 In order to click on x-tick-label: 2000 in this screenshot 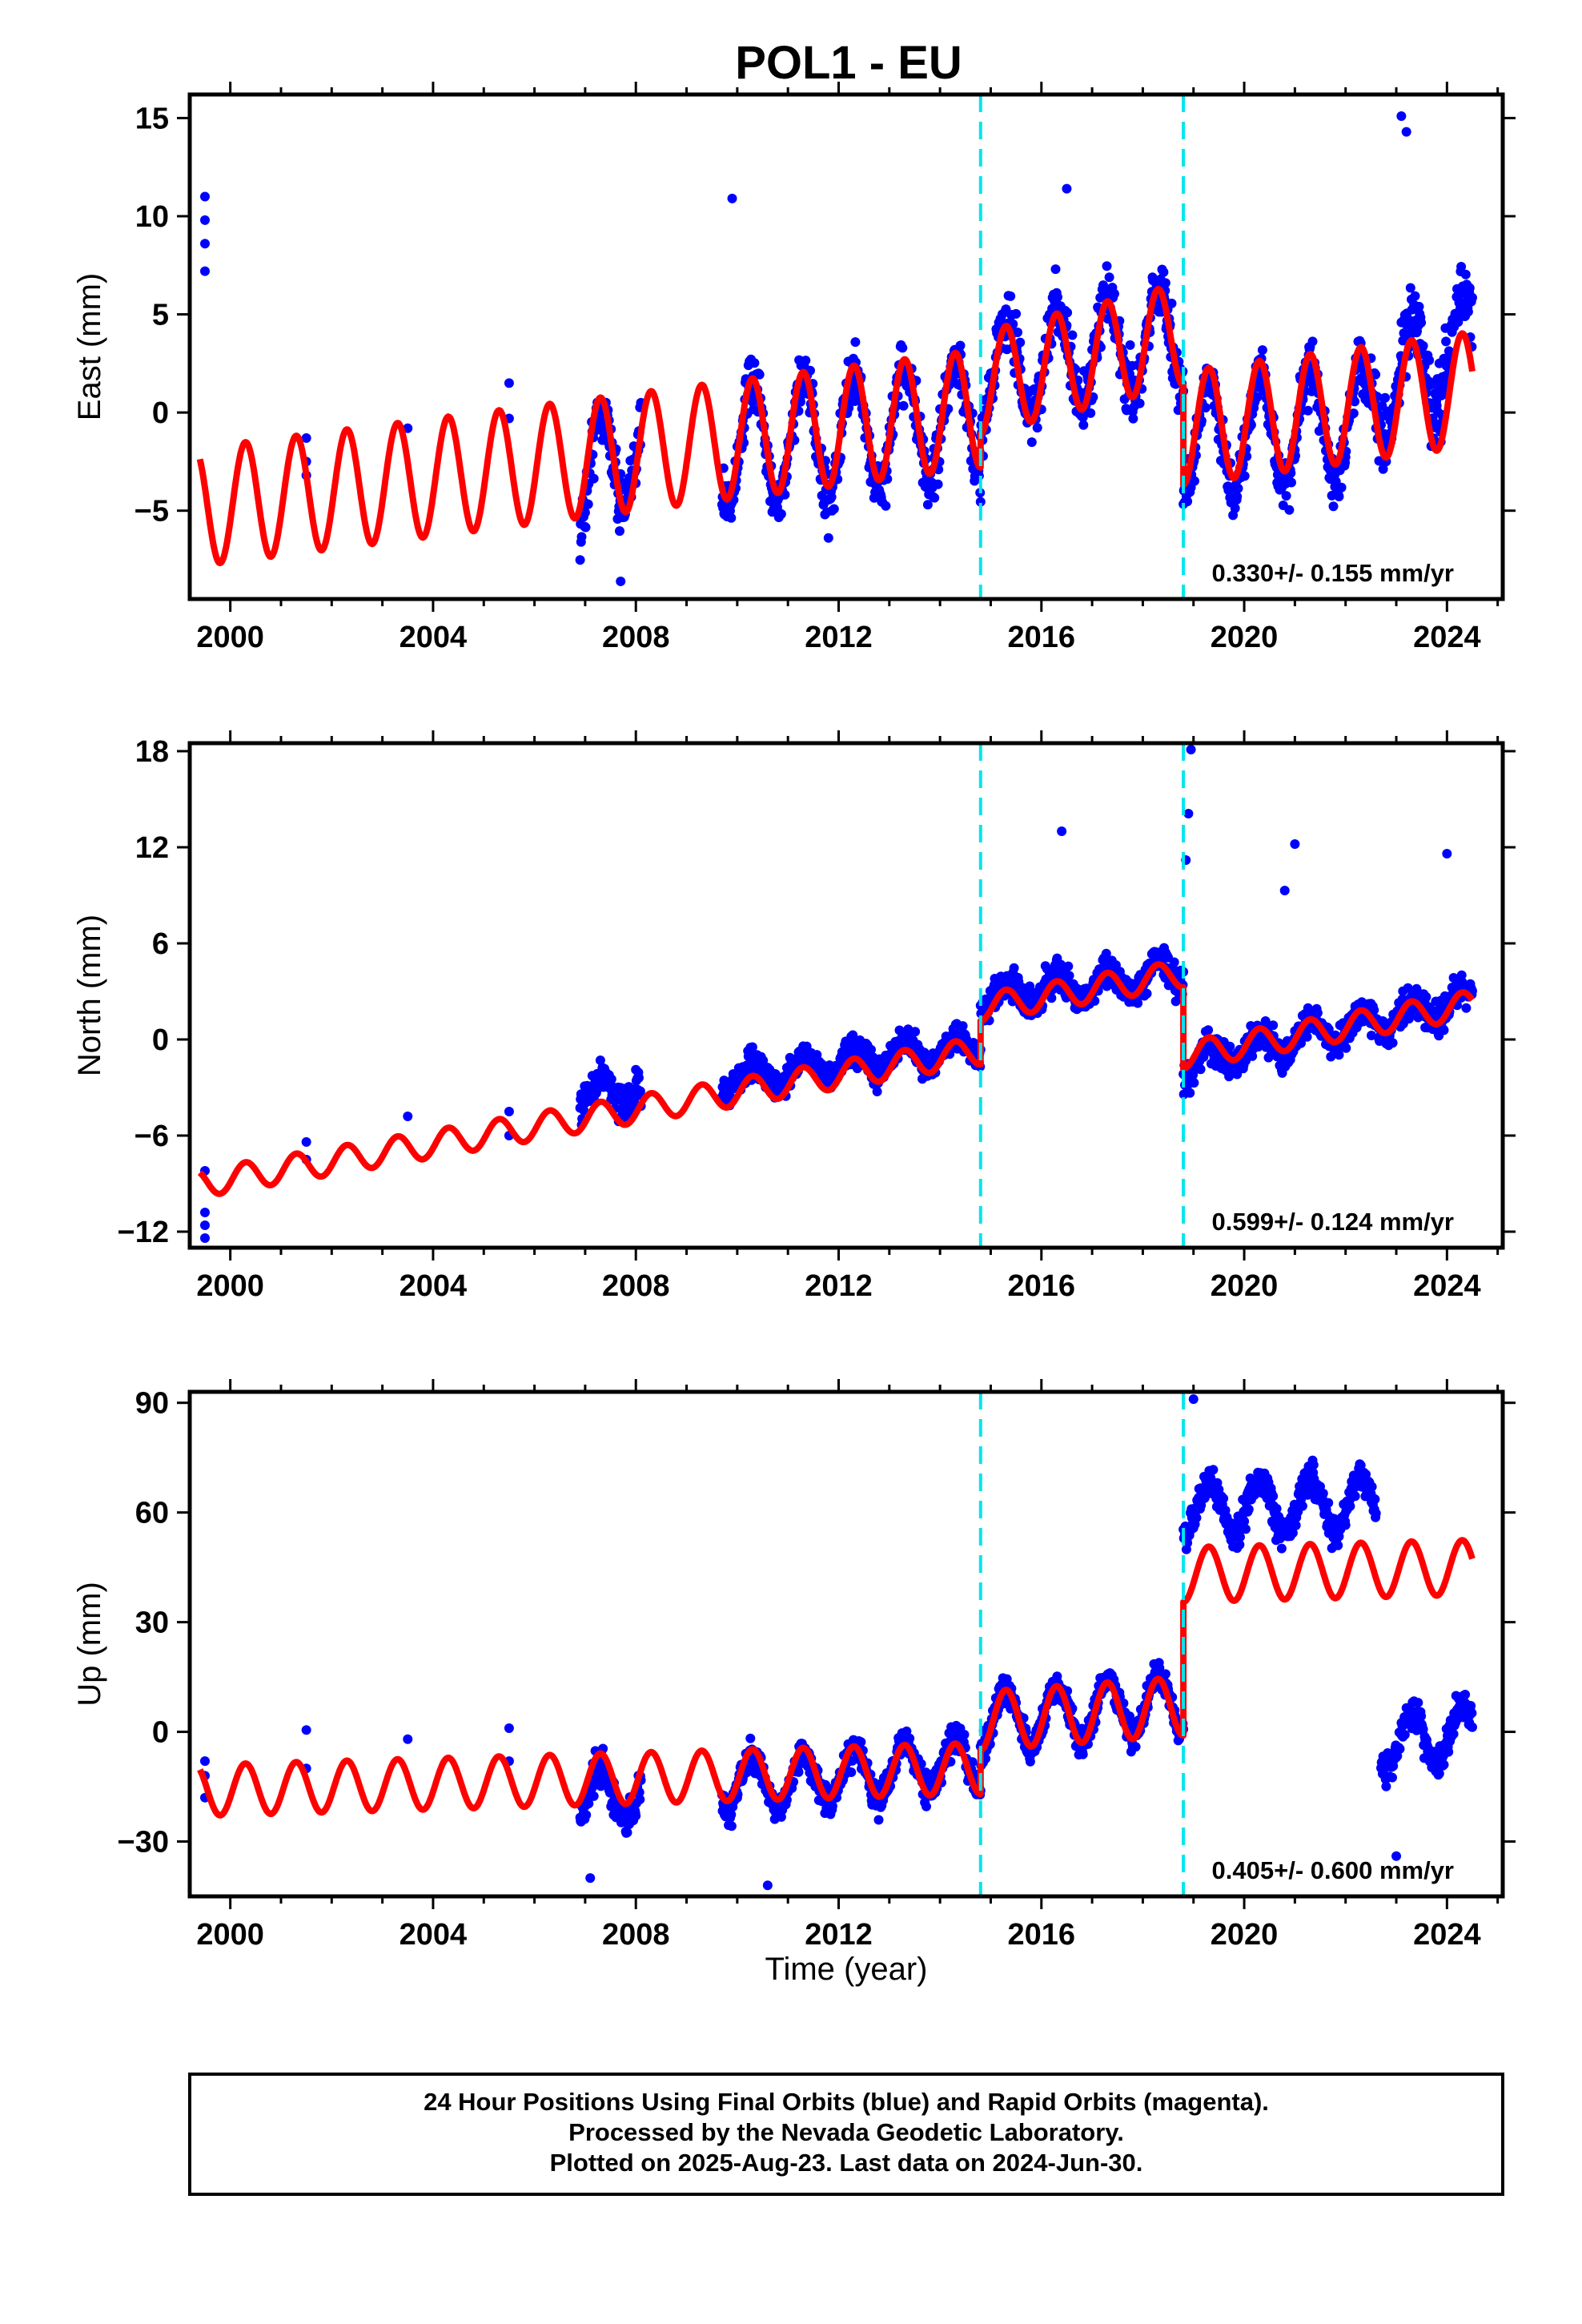, I will do `click(230, 637)`.